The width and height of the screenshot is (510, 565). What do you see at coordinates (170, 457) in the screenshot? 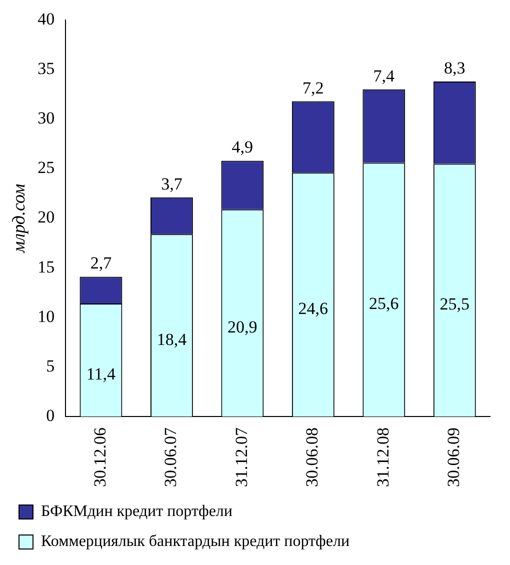
I see `x-tick-label: 30.06.07` at bounding box center [170, 457].